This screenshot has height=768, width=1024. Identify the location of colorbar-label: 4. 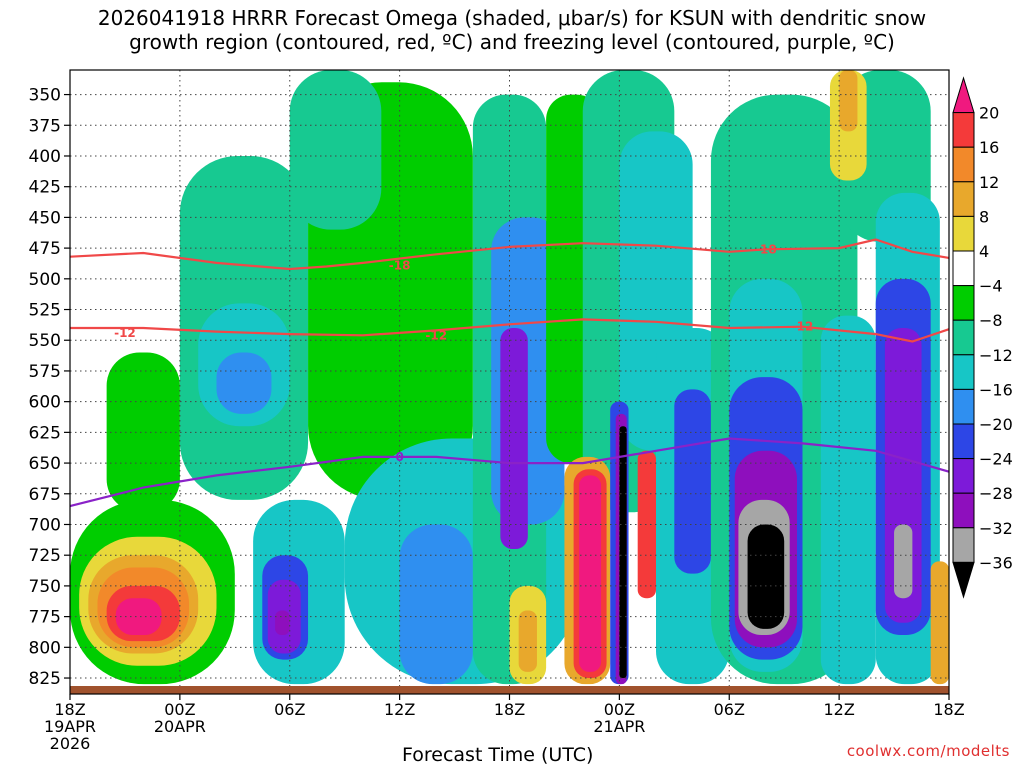
(984, 251).